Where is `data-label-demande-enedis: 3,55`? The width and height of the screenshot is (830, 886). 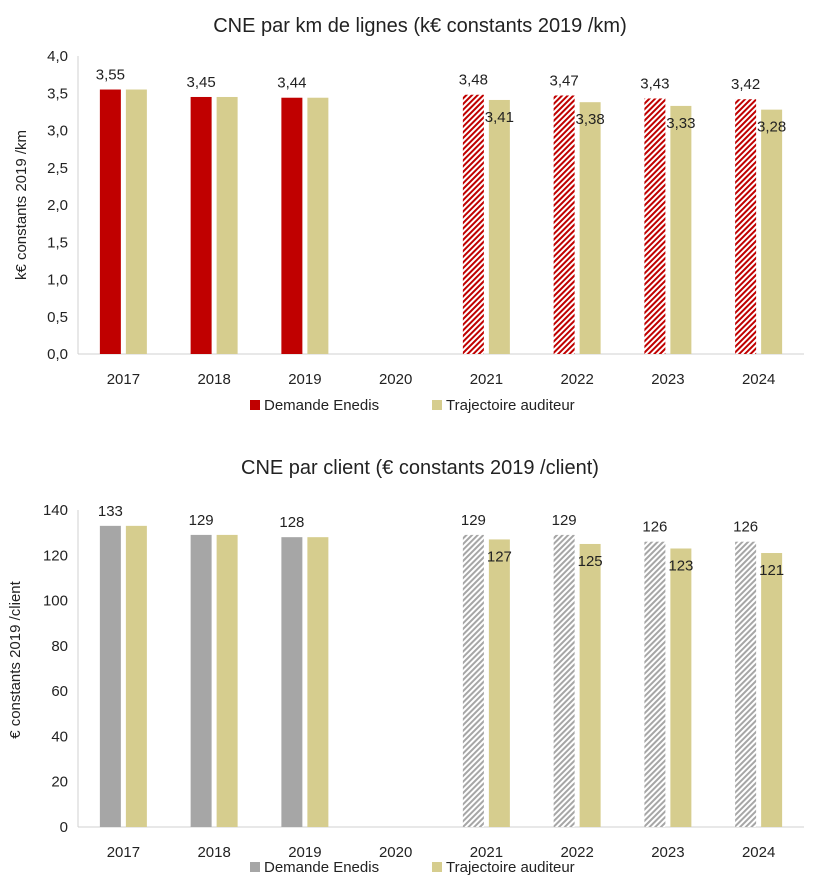 data-label-demande-enedis: 3,55 is located at coordinates (110, 75).